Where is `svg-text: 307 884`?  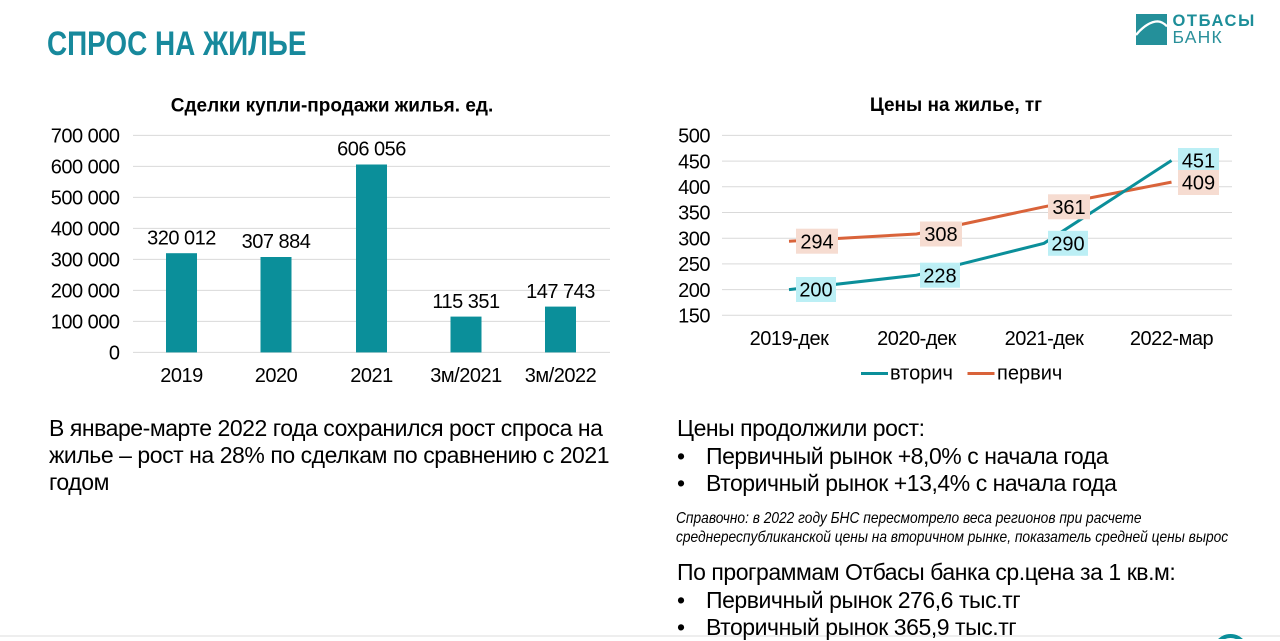
svg-text: 307 884 is located at coordinates (276, 242).